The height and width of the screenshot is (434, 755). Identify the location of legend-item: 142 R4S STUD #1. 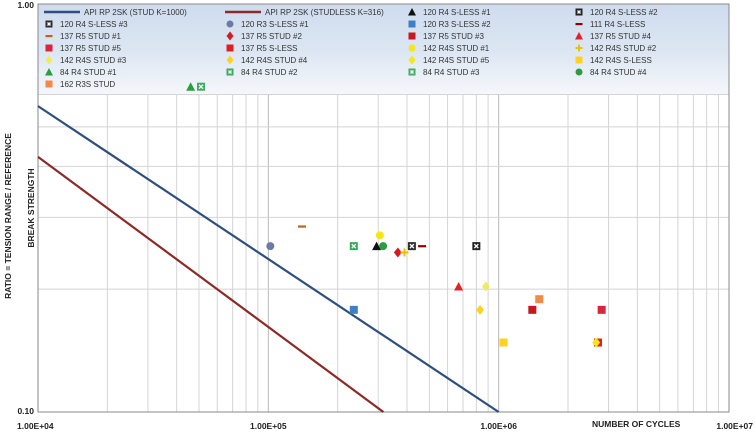
(449, 48).